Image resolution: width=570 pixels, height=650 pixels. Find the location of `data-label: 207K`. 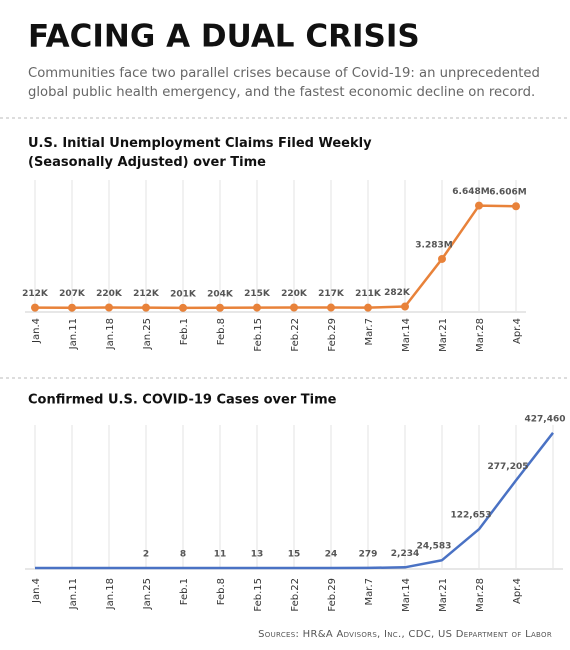

data-label: 207K is located at coordinates (72, 294).